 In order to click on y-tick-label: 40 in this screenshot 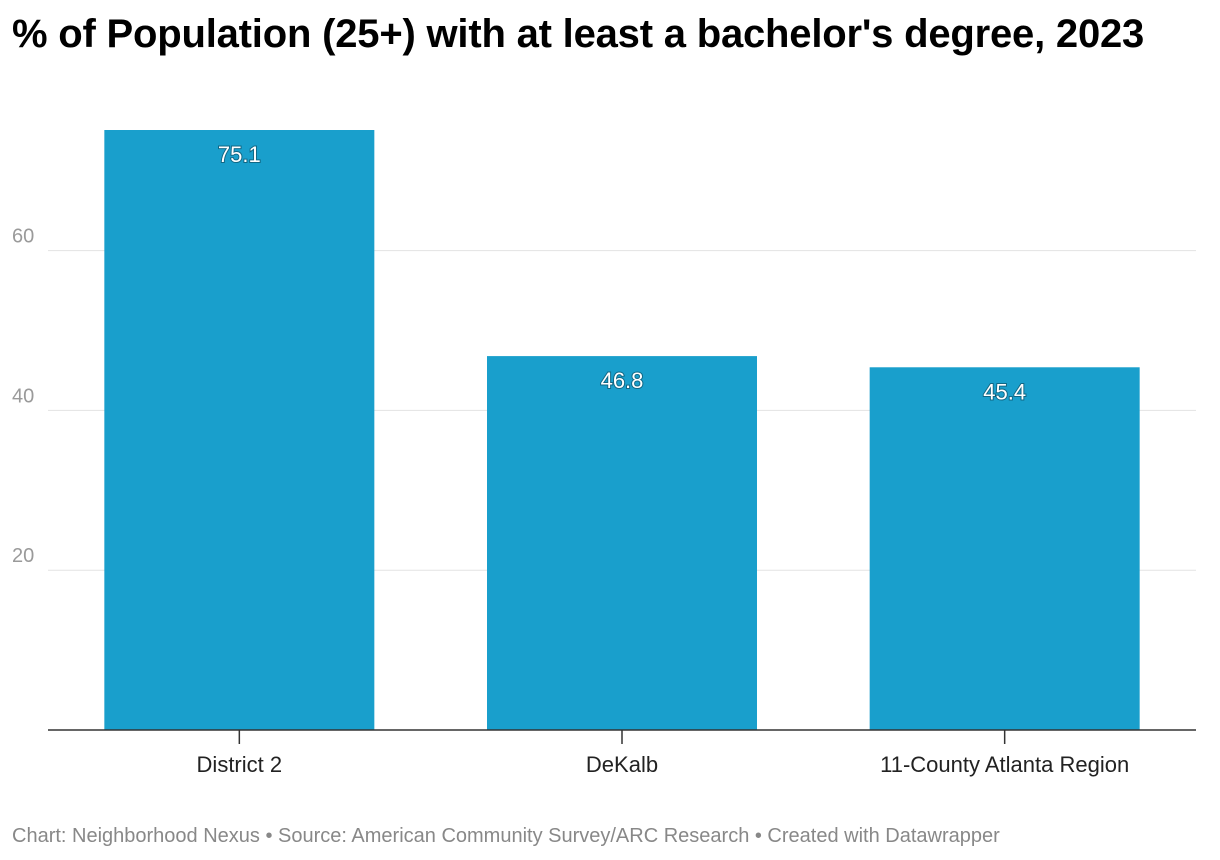, I will do `click(23, 396)`.